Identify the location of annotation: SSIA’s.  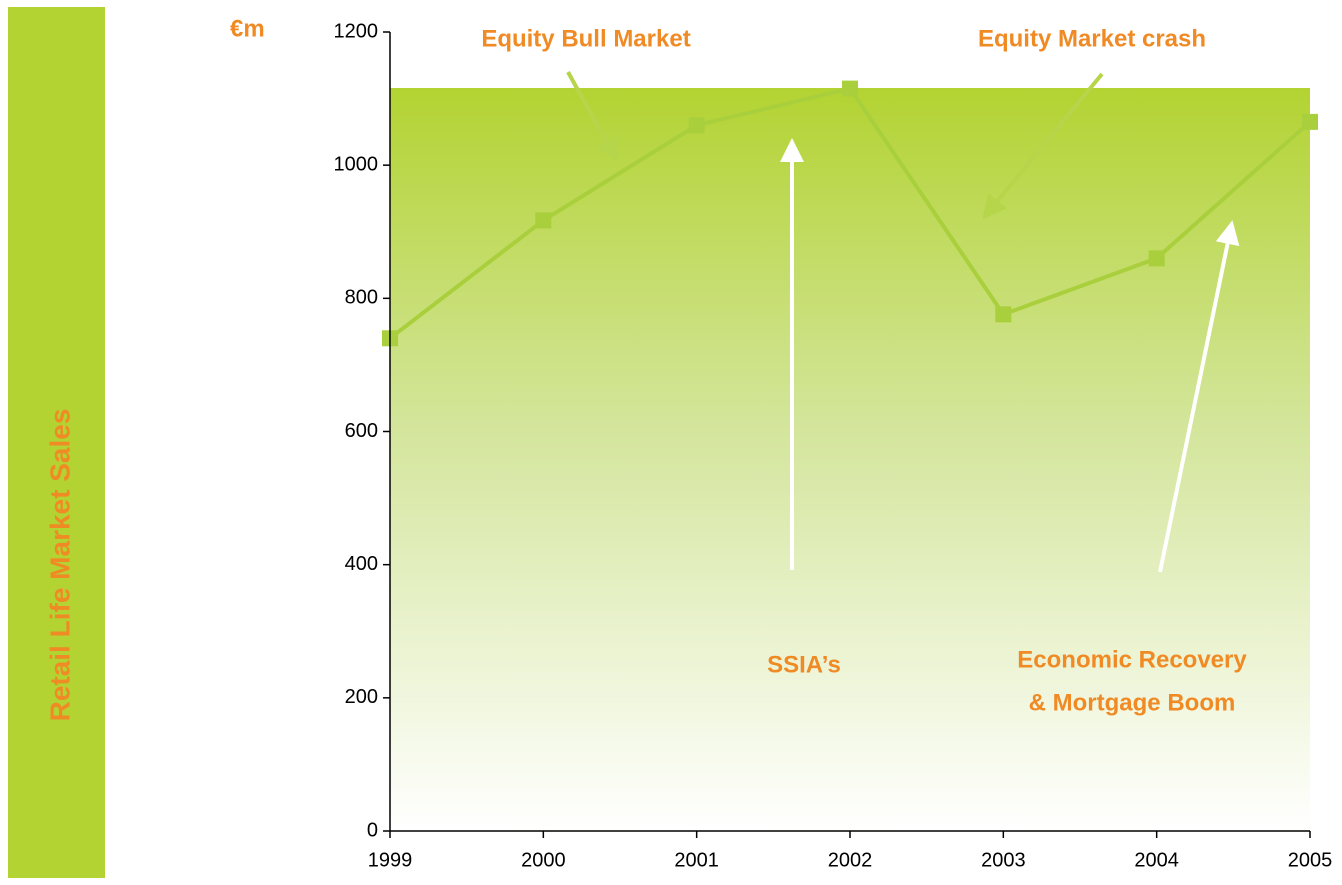
(804, 664).